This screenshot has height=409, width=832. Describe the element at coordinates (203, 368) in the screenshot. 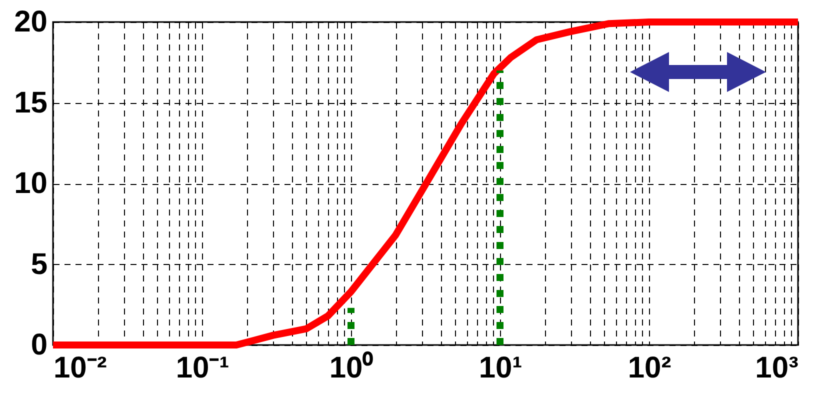

I see `x-tick-label: 10⁻¹` at that location.